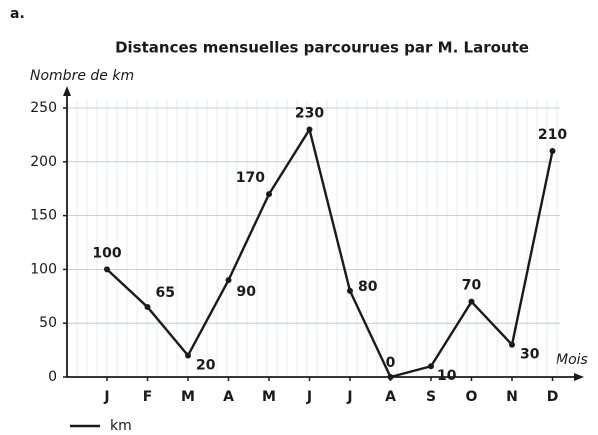 This screenshot has width=598, height=435. I want to click on x-tick-label: F, so click(148, 397).